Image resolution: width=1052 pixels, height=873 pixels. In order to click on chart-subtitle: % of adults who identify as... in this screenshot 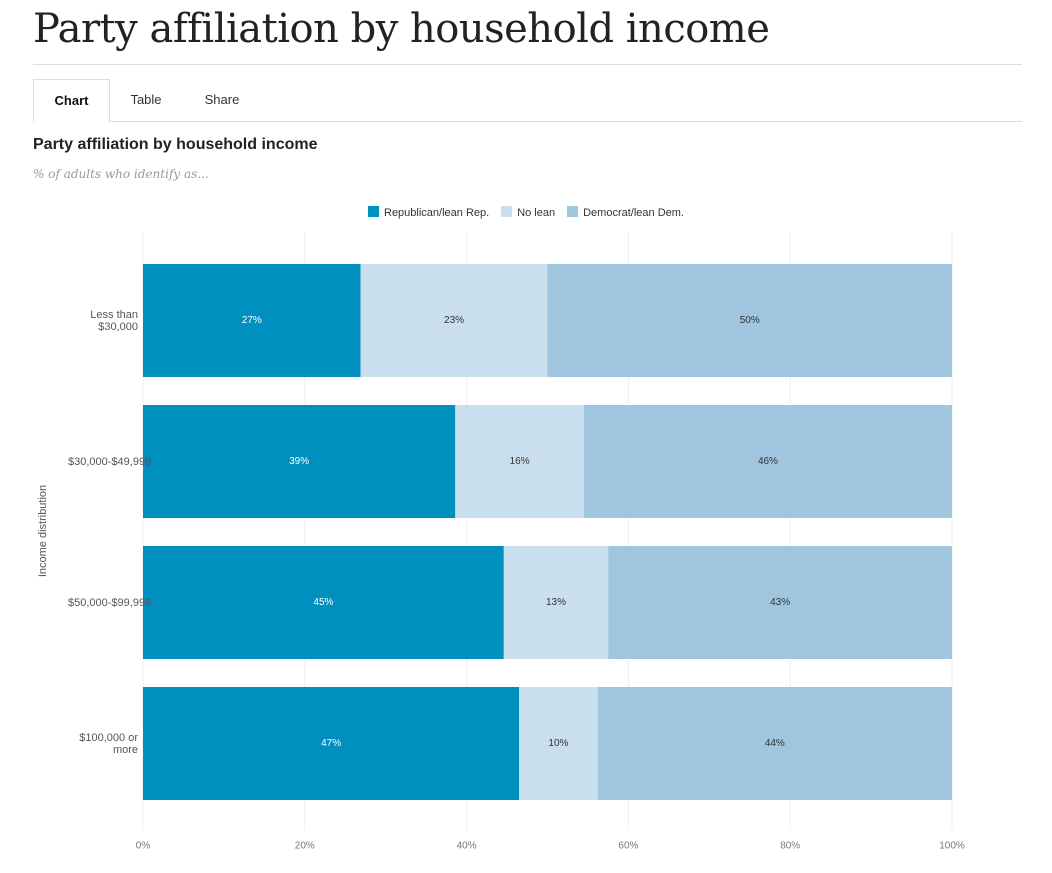, I will do `click(121, 174)`.